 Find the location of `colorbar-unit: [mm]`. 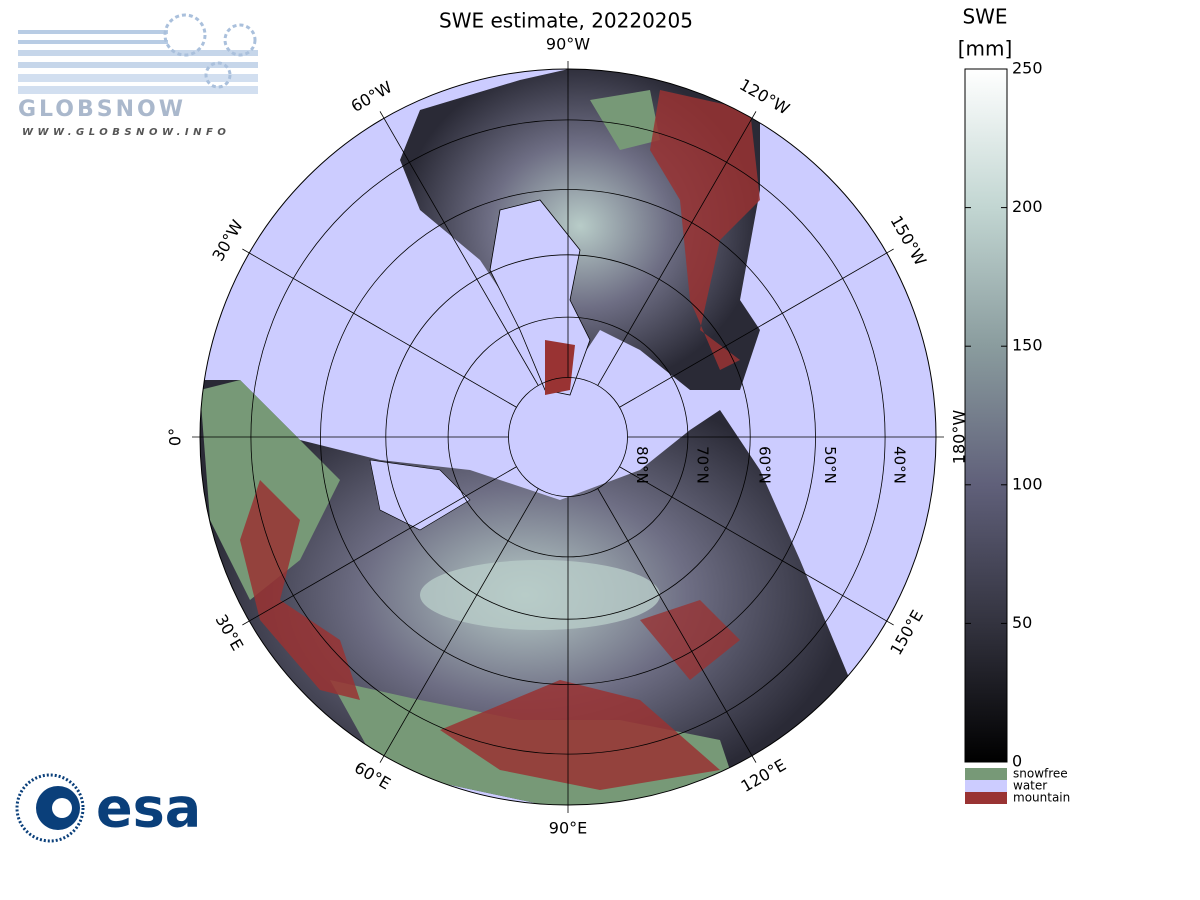

colorbar-unit: [mm] is located at coordinates (985, 49).